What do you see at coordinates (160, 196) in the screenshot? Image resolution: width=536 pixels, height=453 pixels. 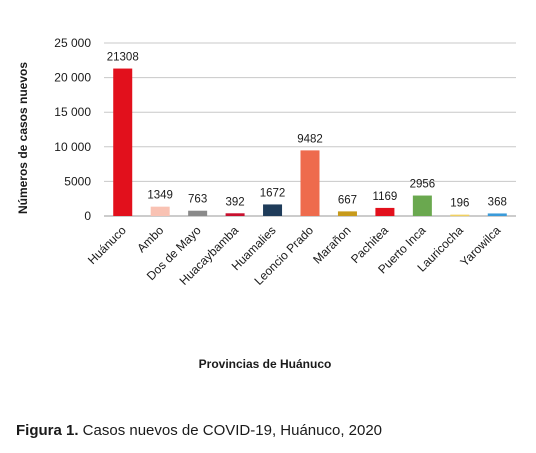 I see `data-label: 1349` at bounding box center [160, 196].